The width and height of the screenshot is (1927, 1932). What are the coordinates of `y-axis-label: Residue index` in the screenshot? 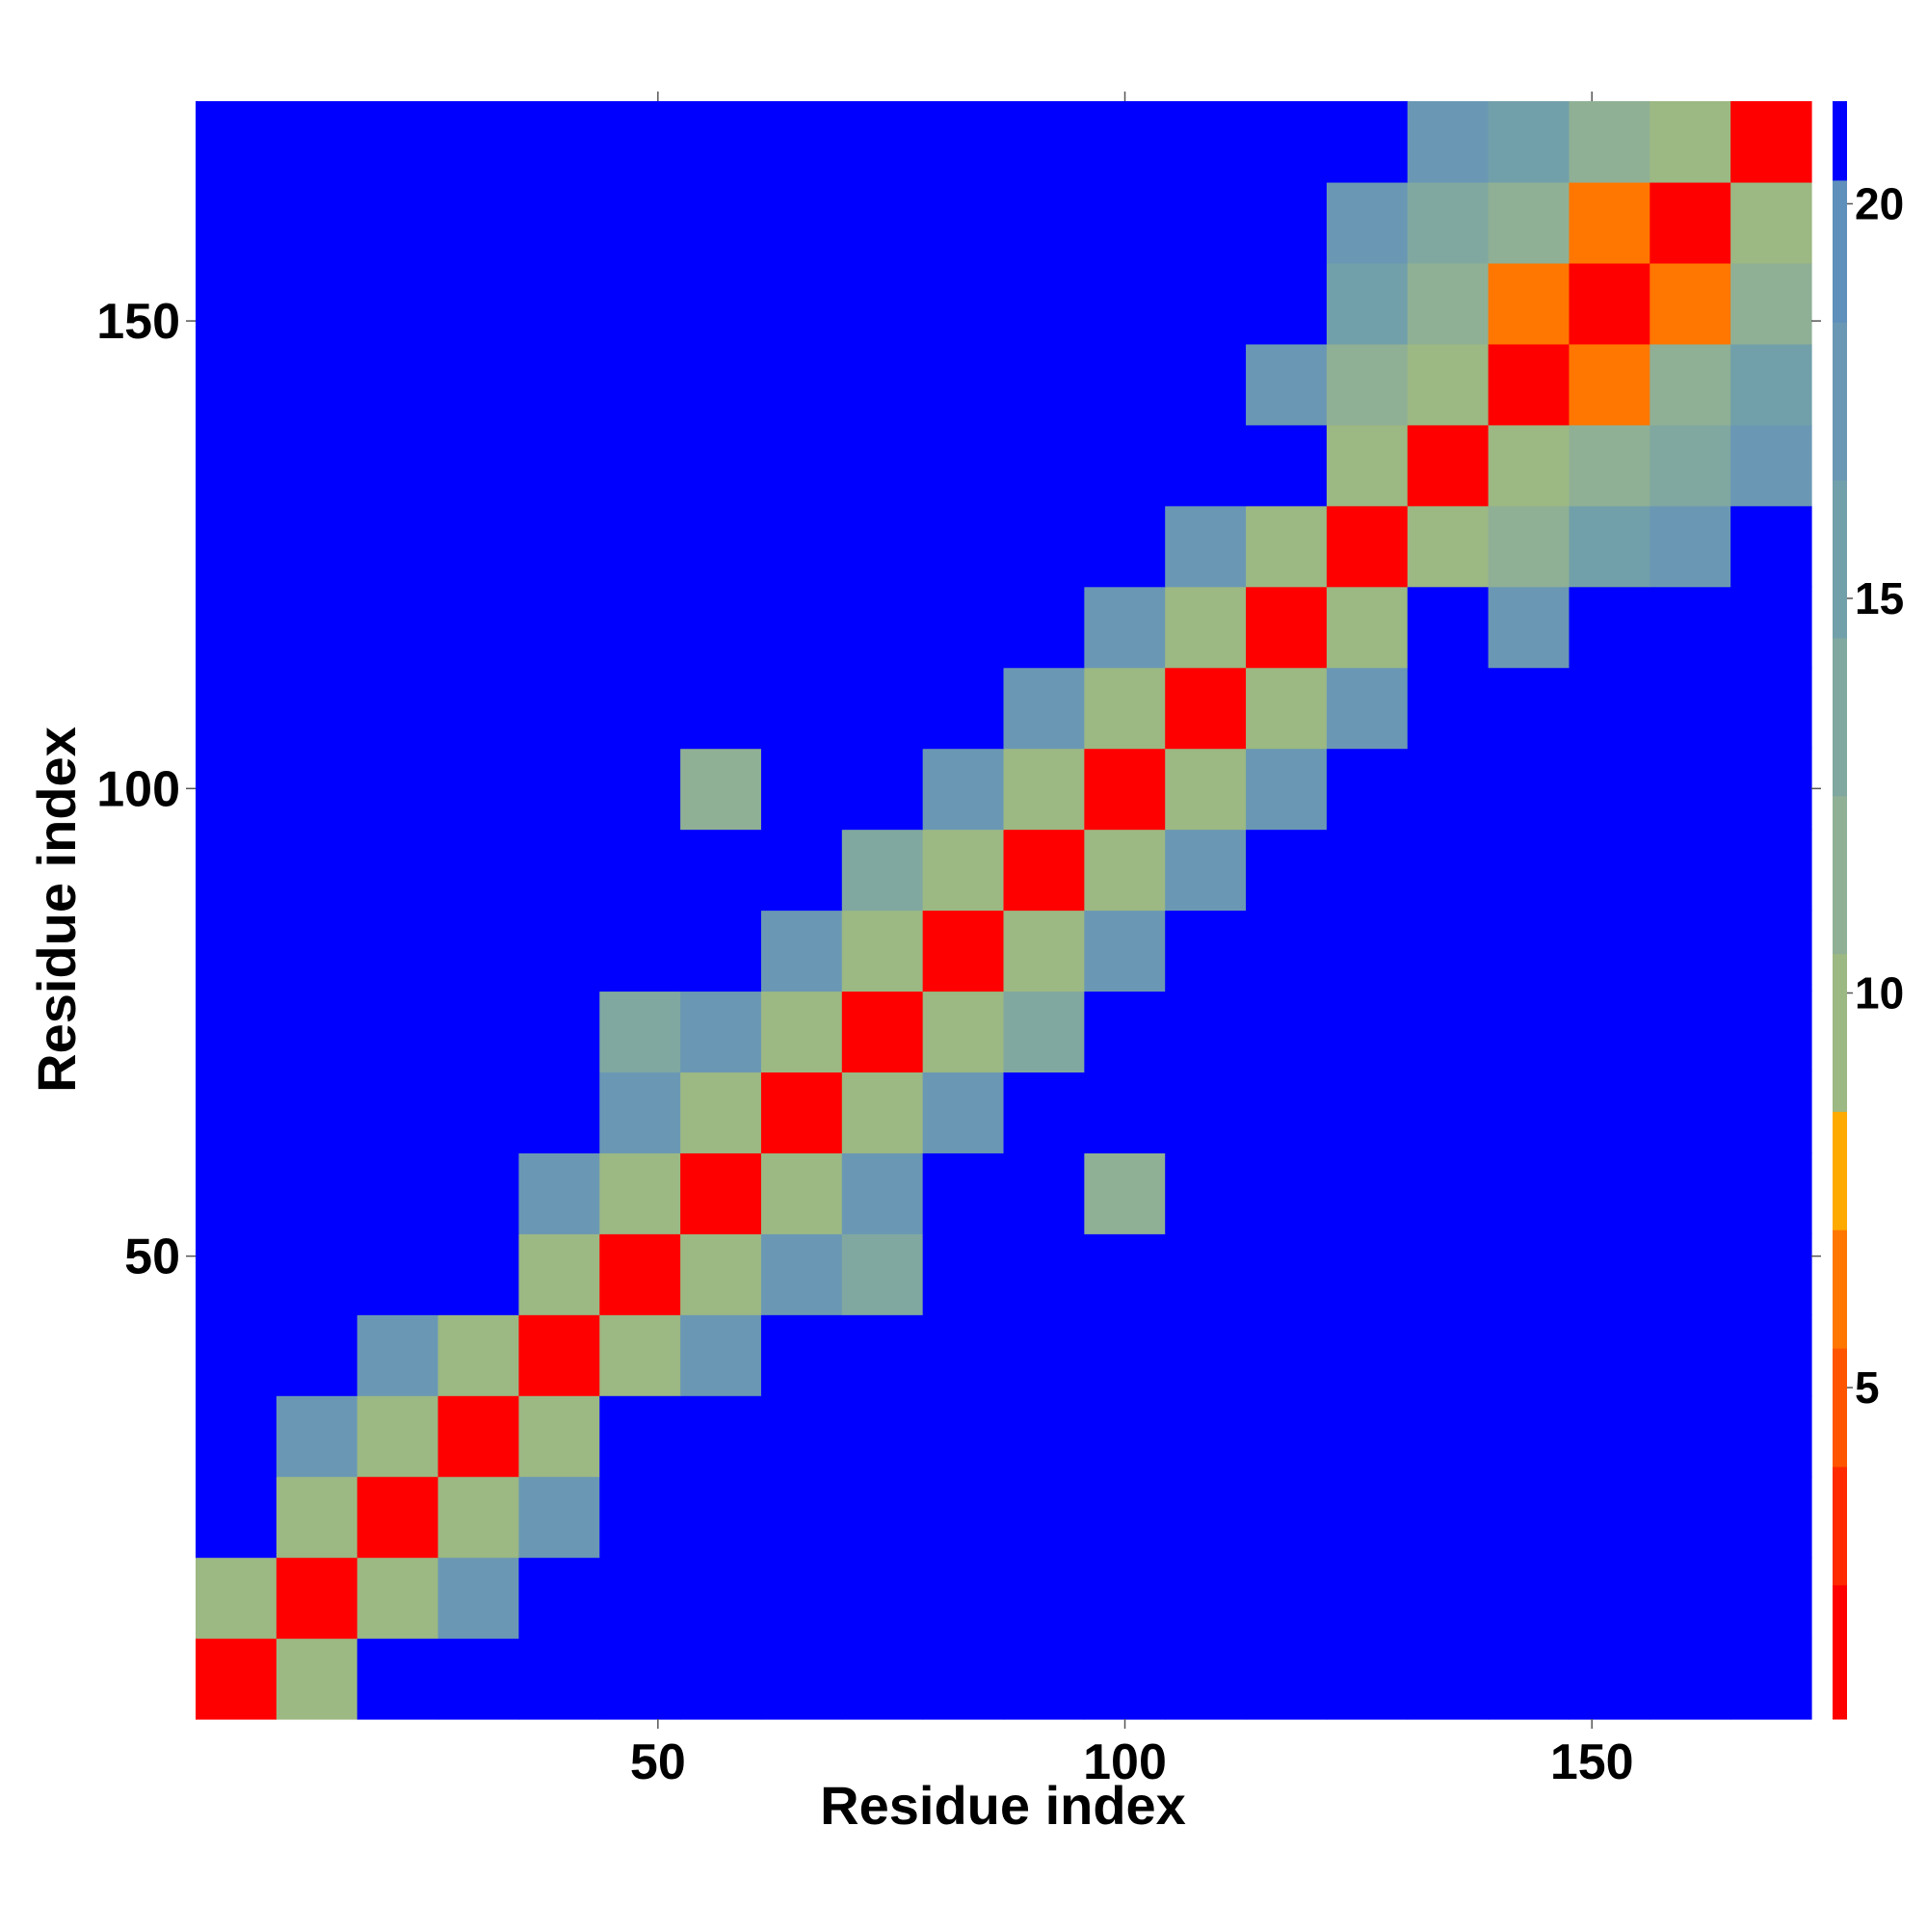 It's located at (56, 910).